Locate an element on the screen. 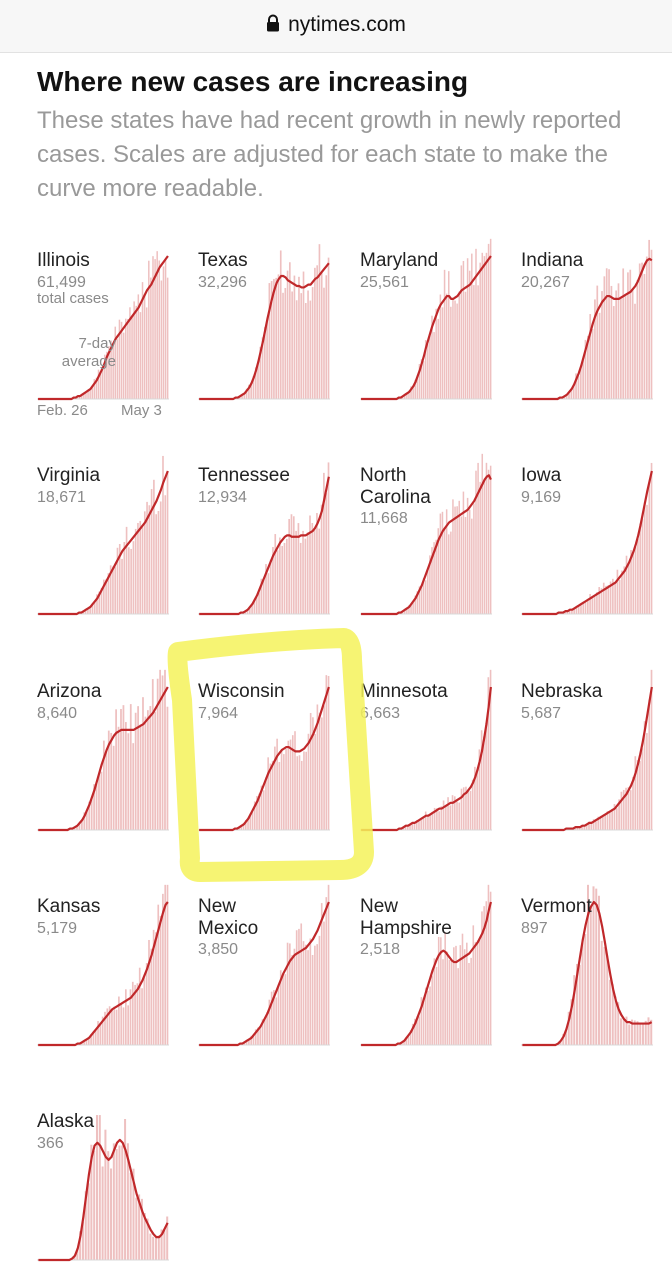  url-bar: nytimes.com is located at coordinates (336, 26).